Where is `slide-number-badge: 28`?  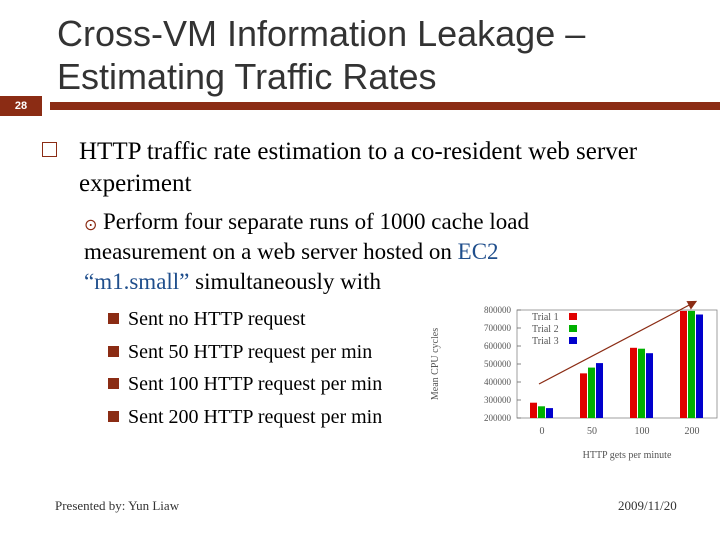 slide-number-badge: 28 is located at coordinates (21, 106).